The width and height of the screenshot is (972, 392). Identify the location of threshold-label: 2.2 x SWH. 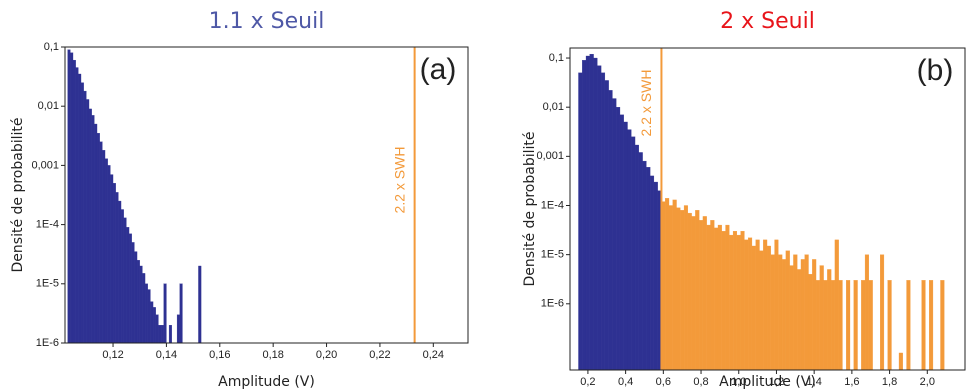
(646, 103).